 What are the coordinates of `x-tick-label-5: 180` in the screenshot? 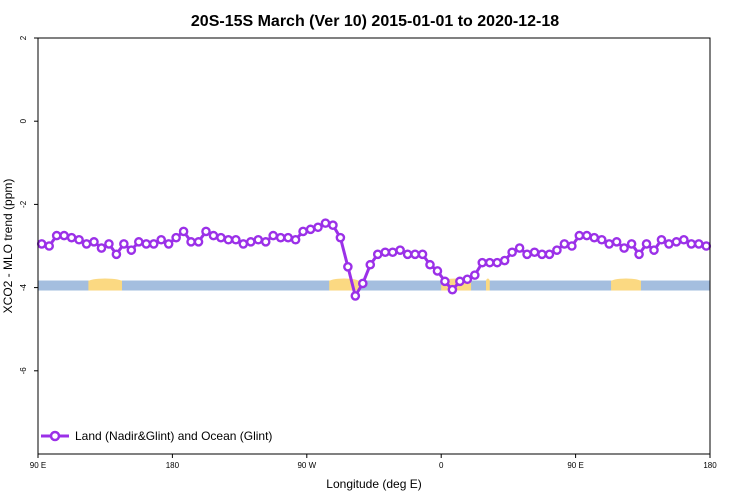 It's located at (710, 465).